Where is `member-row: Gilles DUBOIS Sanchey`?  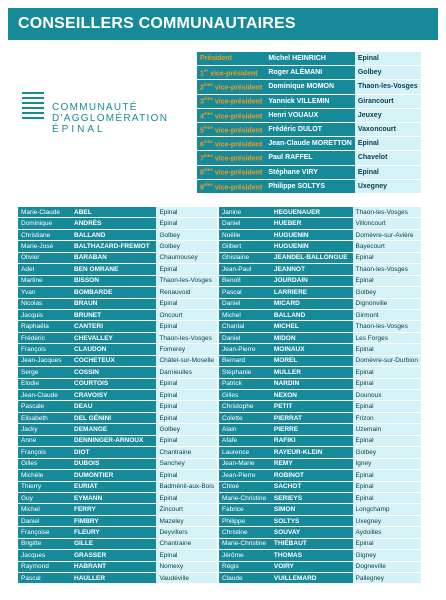 member-row: Gilles DUBOIS Sanchey is located at coordinates (117, 464).